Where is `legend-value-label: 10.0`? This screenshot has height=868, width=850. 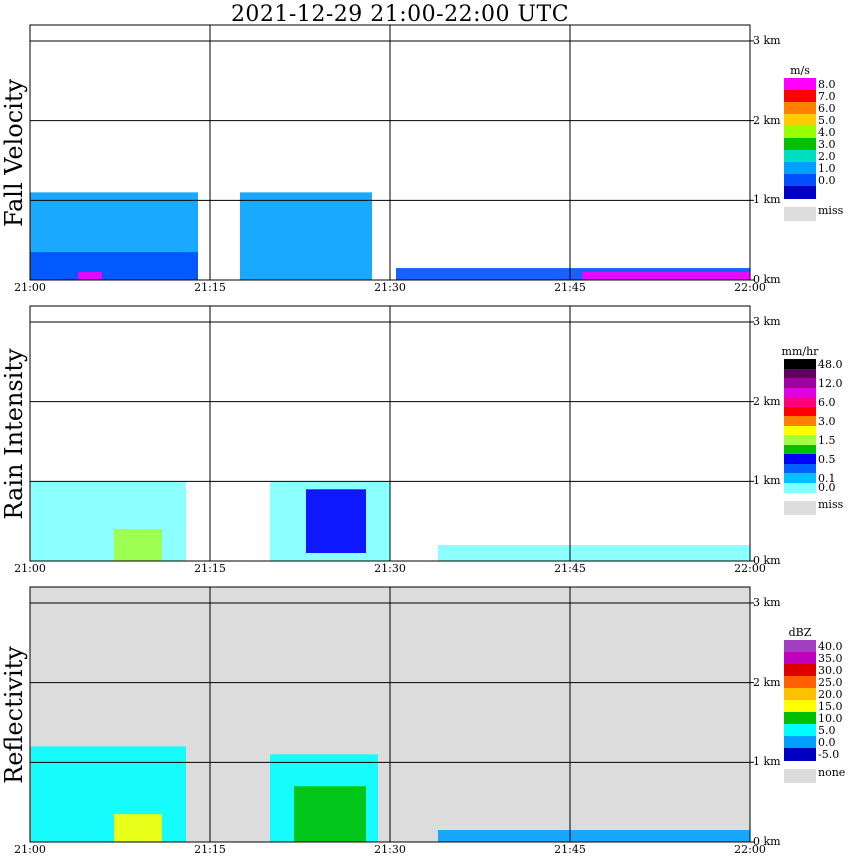
legend-value-label: 10.0 is located at coordinates (830, 718).